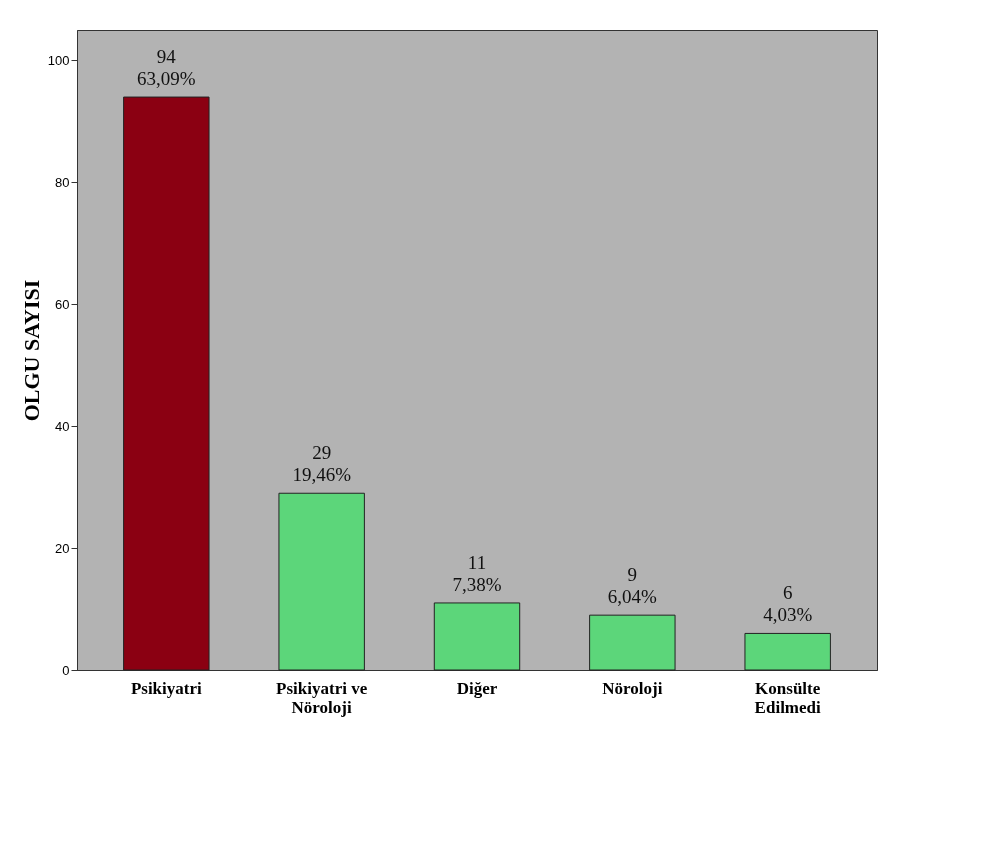 The image size is (1001, 851). What do you see at coordinates (322, 697) in the screenshot?
I see `x-tick-label: Psikiyatri ve Nöroloji` at bounding box center [322, 697].